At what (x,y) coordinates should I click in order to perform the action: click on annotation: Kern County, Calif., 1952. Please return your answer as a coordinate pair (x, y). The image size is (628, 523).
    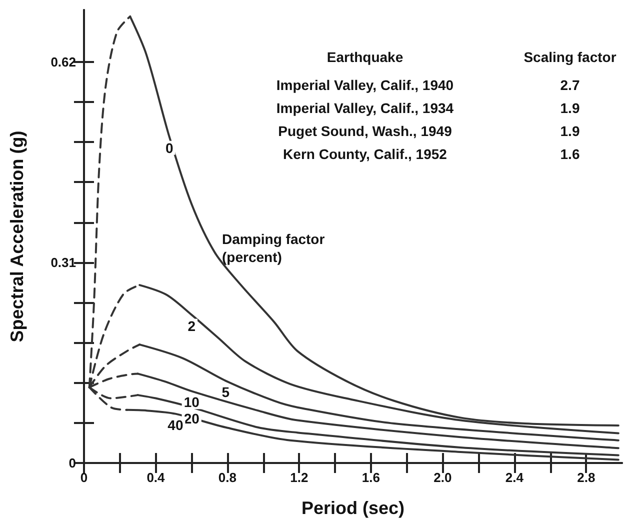
    Looking at the image, I should click on (365, 154).